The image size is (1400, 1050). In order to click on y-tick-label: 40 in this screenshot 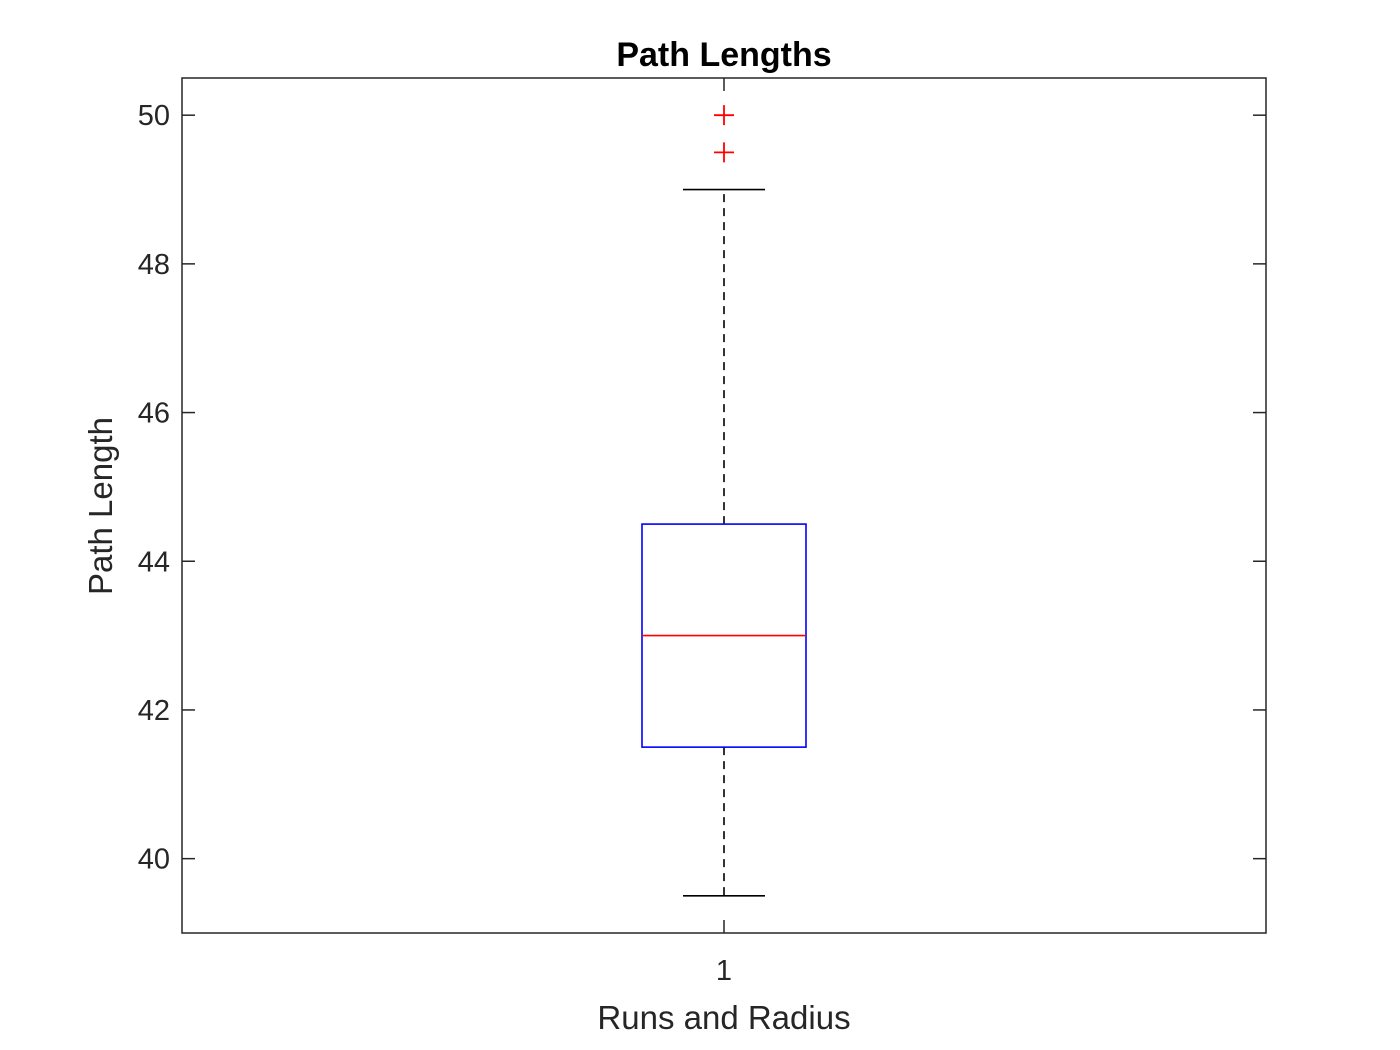, I will do `click(154, 860)`.